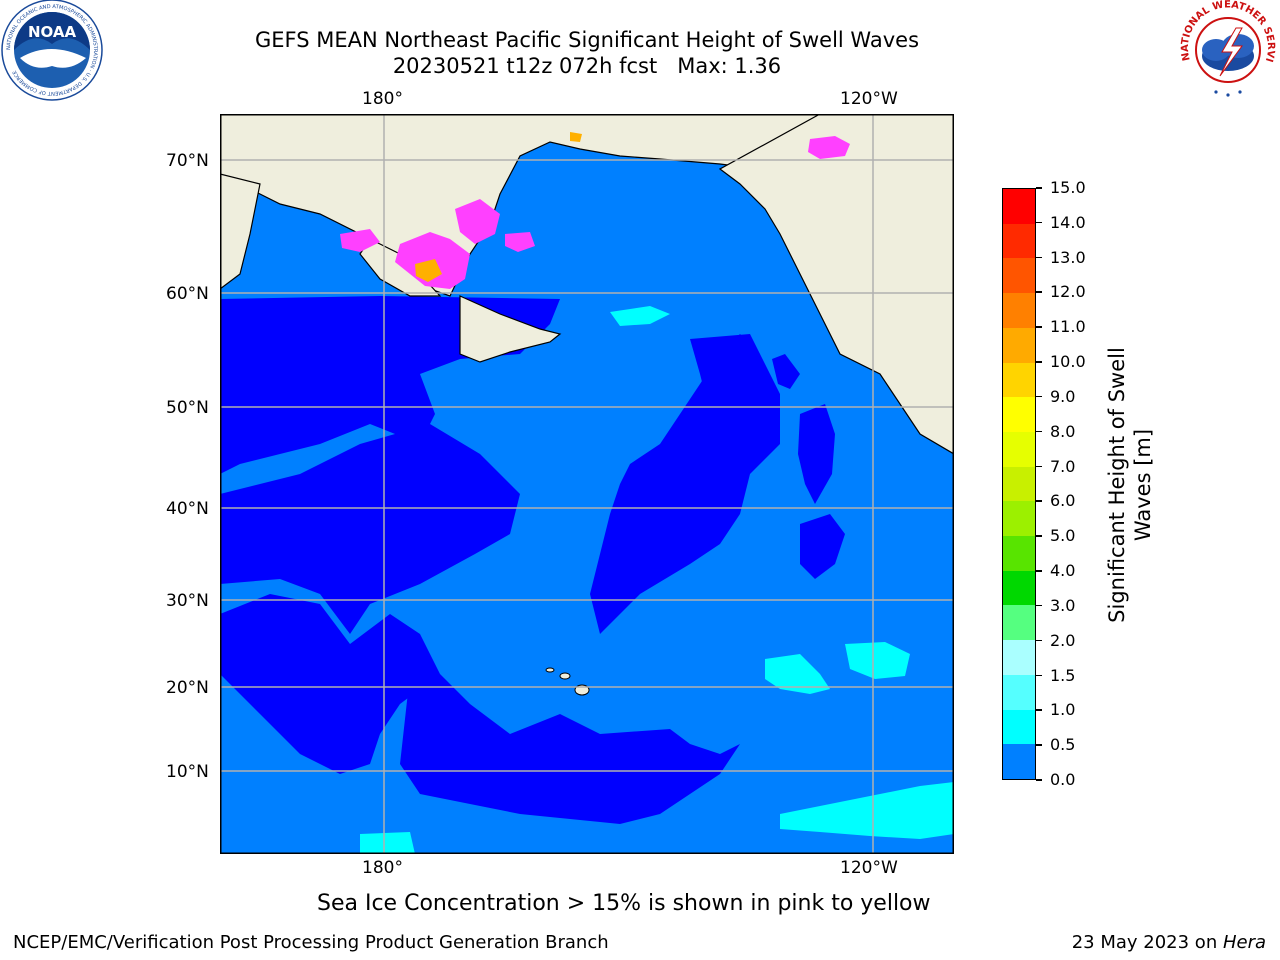 The height and width of the screenshot is (960, 1280). What do you see at coordinates (595, 212) in the screenshot?
I see `sea-ice` at bounding box center [595, 212].